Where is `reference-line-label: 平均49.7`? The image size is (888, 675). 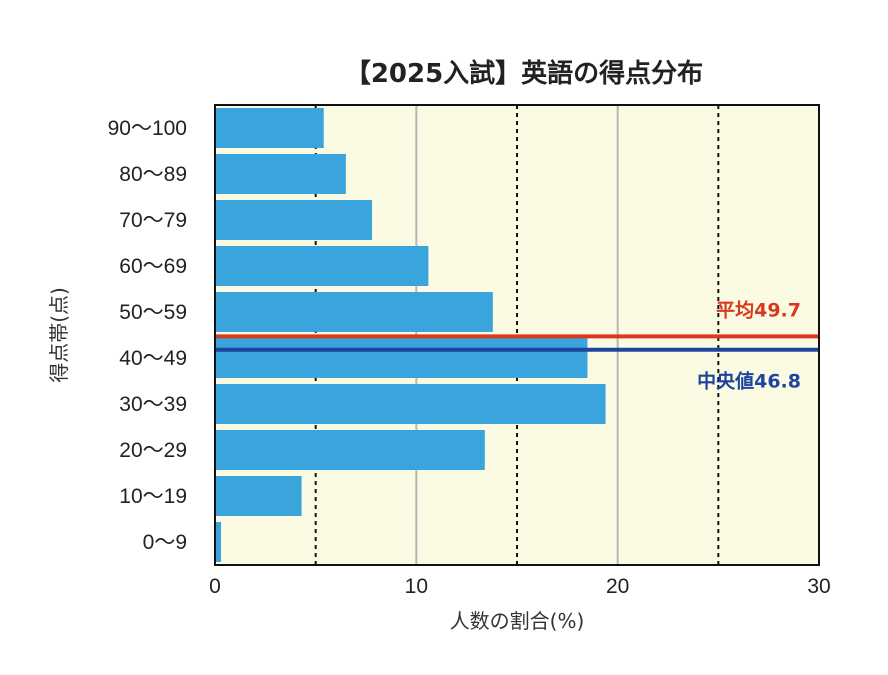
reference-line-label: 平均49.7 is located at coordinates (758, 309).